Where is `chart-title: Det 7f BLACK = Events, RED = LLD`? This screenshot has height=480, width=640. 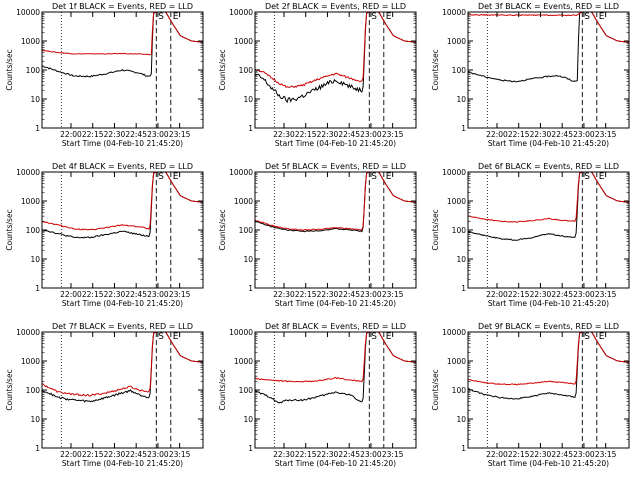 chart-title: Det 7f BLACK = Events, RED = LLD is located at coordinates (122, 326).